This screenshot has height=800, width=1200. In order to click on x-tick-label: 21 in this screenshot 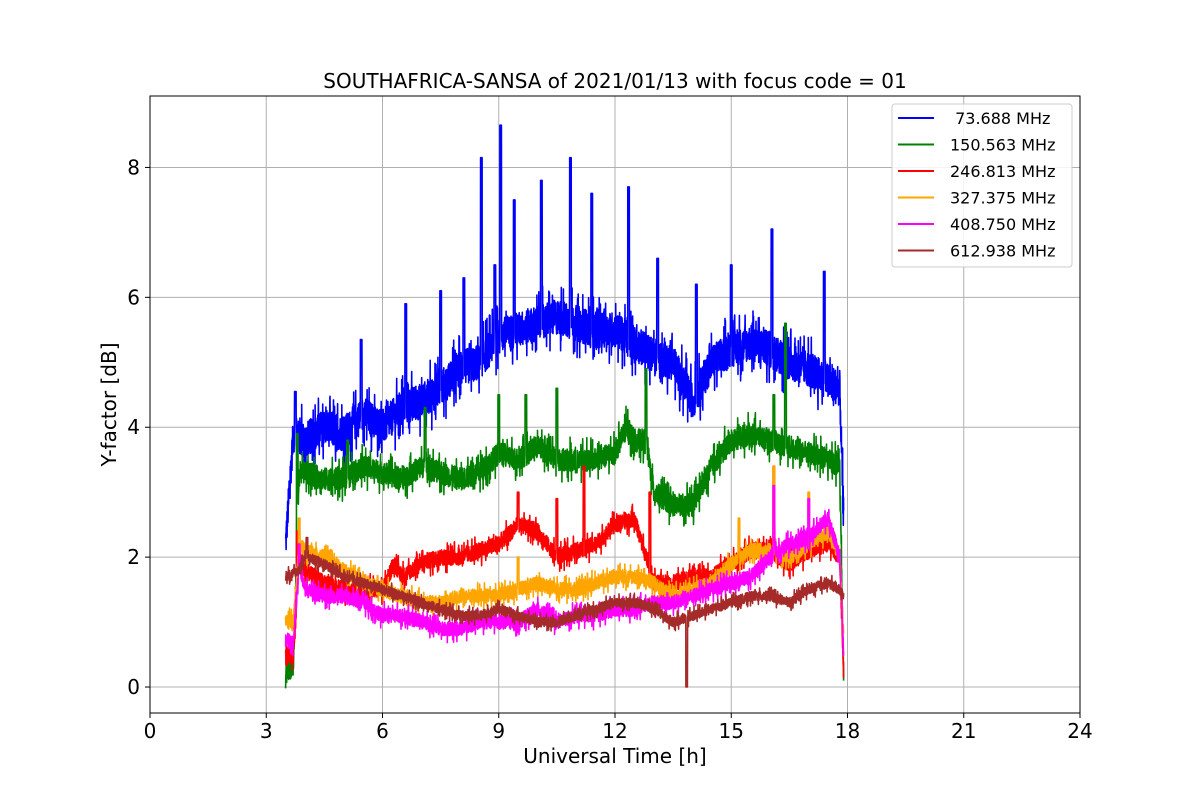, I will do `click(963, 731)`.